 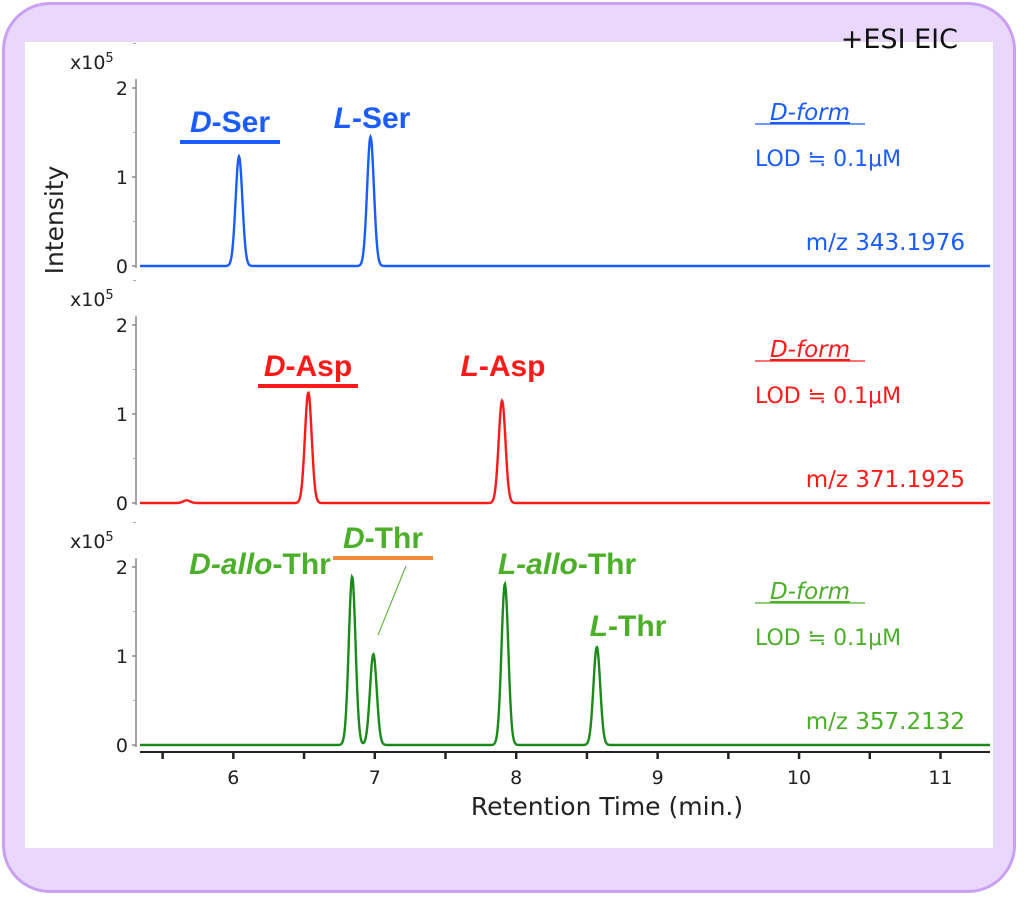 I want to click on peak-label: L-Thr, so click(x=628, y=626).